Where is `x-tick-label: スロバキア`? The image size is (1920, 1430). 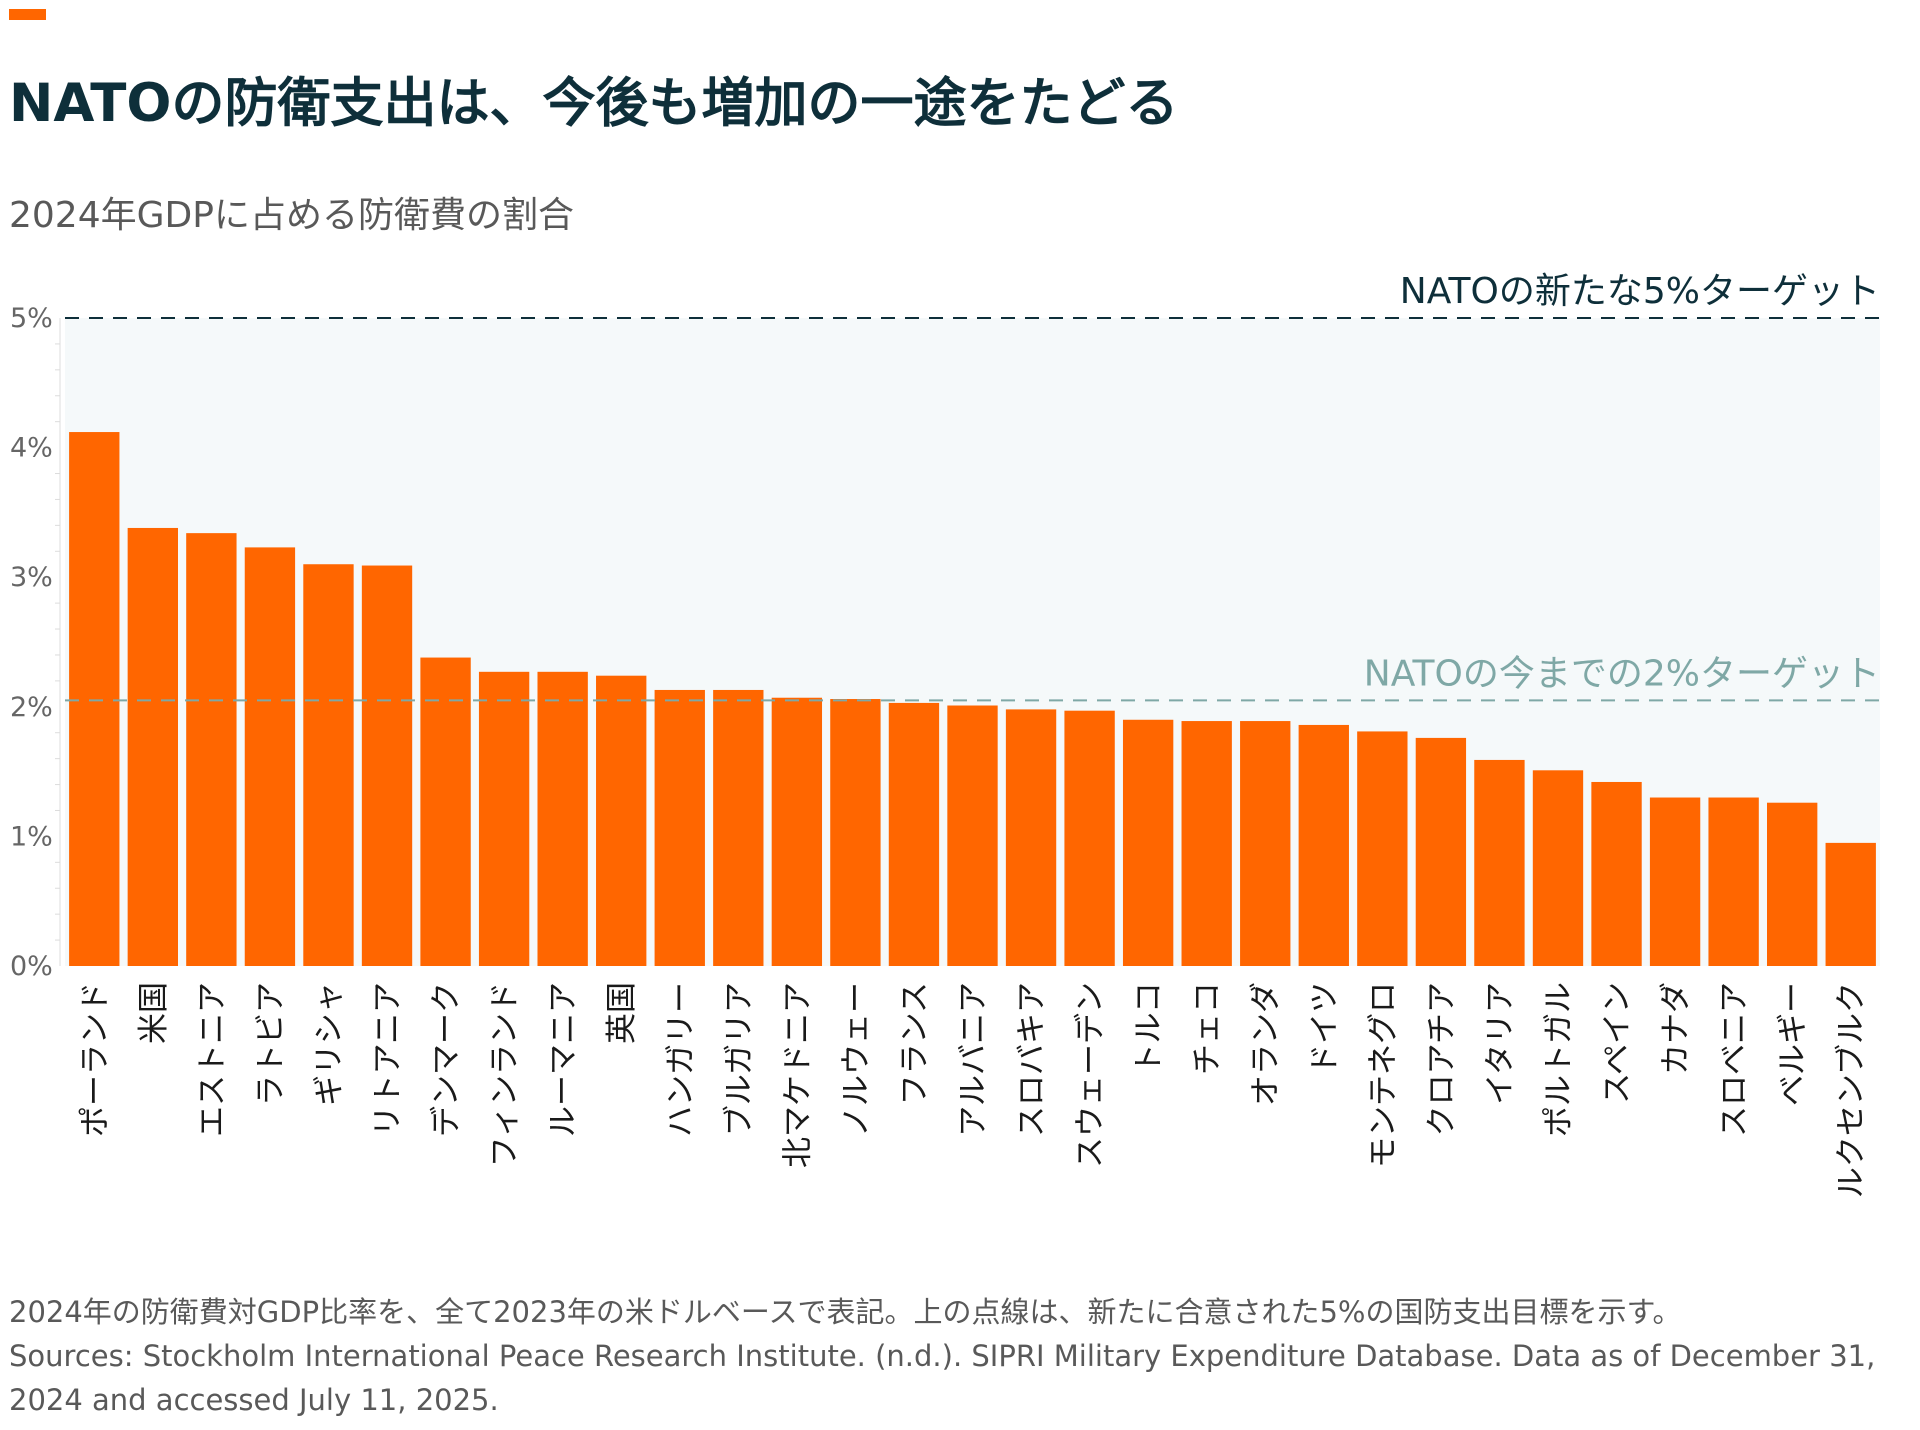 x-tick-label: スロバキア is located at coordinates (1032, 1059).